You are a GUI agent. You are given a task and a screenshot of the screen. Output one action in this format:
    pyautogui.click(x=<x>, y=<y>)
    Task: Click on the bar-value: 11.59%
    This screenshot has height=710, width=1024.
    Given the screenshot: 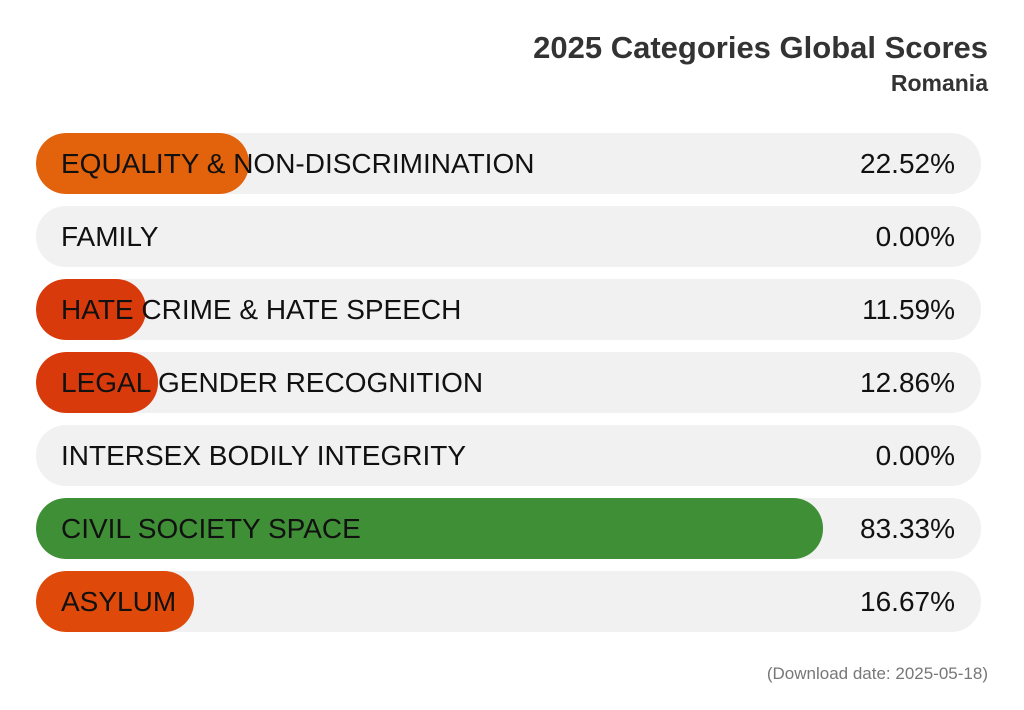 What is the action you would take?
    pyautogui.click(x=908, y=309)
    